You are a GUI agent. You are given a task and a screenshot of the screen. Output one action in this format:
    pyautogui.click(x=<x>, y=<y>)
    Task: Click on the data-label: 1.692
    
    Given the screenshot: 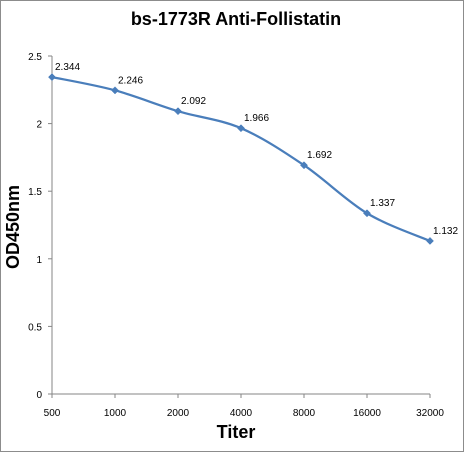 What is the action you would take?
    pyautogui.click(x=319, y=155)
    